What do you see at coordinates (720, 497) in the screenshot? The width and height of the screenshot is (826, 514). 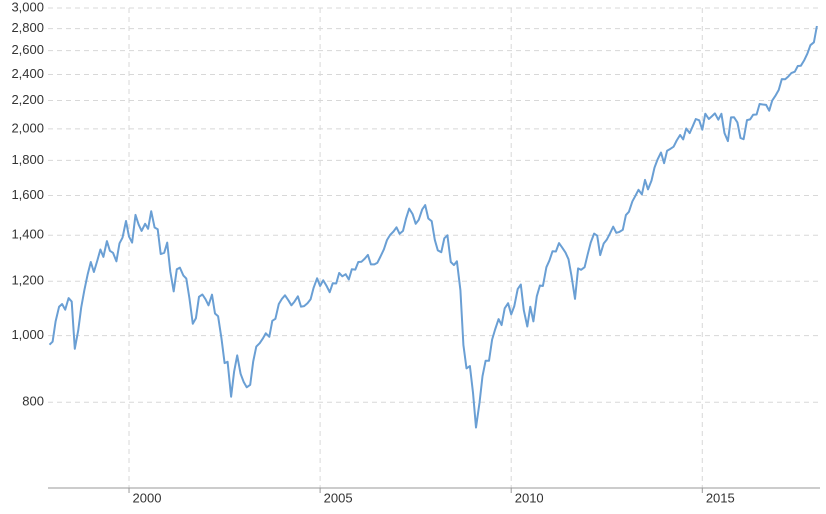 I see `x-tick-label: 2015` at bounding box center [720, 497].